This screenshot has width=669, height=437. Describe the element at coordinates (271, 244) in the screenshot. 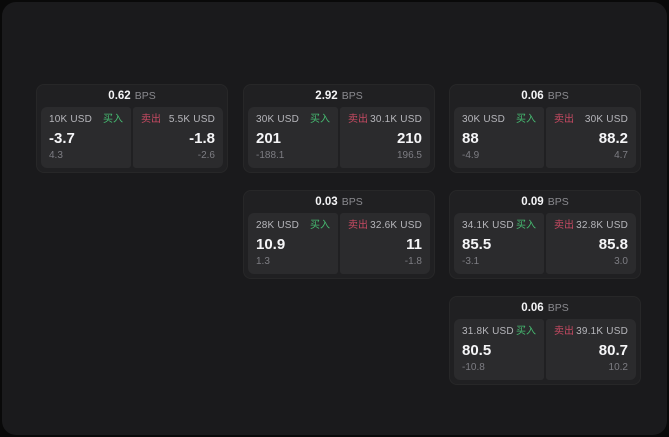

I see `buy-price: 10.9` at that location.